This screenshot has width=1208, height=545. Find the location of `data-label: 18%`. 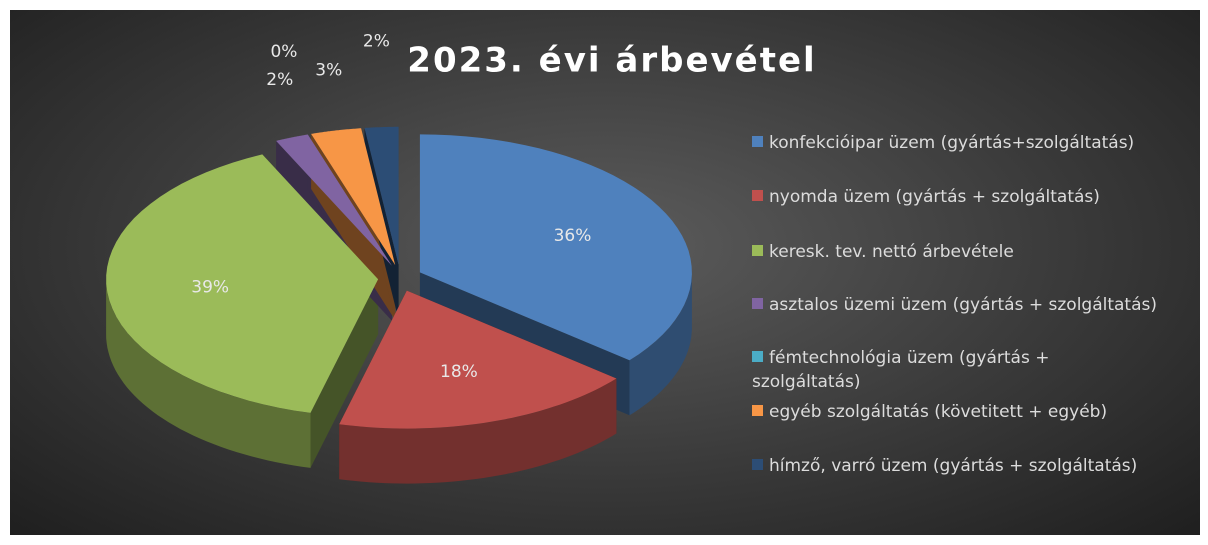

data-label: 18% is located at coordinates (459, 372).